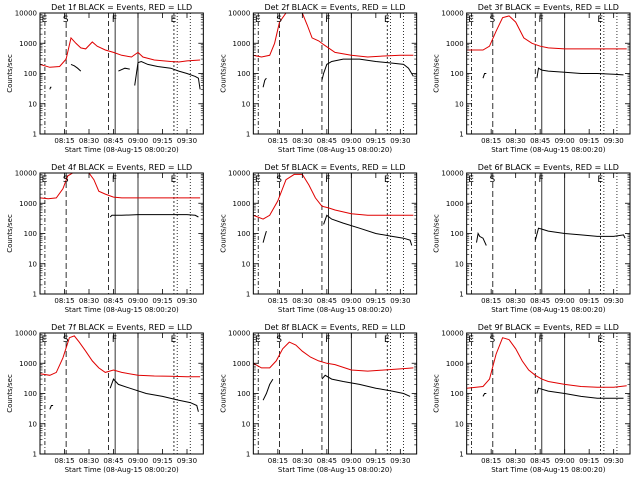 The height and width of the screenshot is (480, 640). What do you see at coordinates (548, 167) in the screenshot?
I see `panel-title: Det 6f BLACK = Events, RED = LLD` at bounding box center [548, 167].